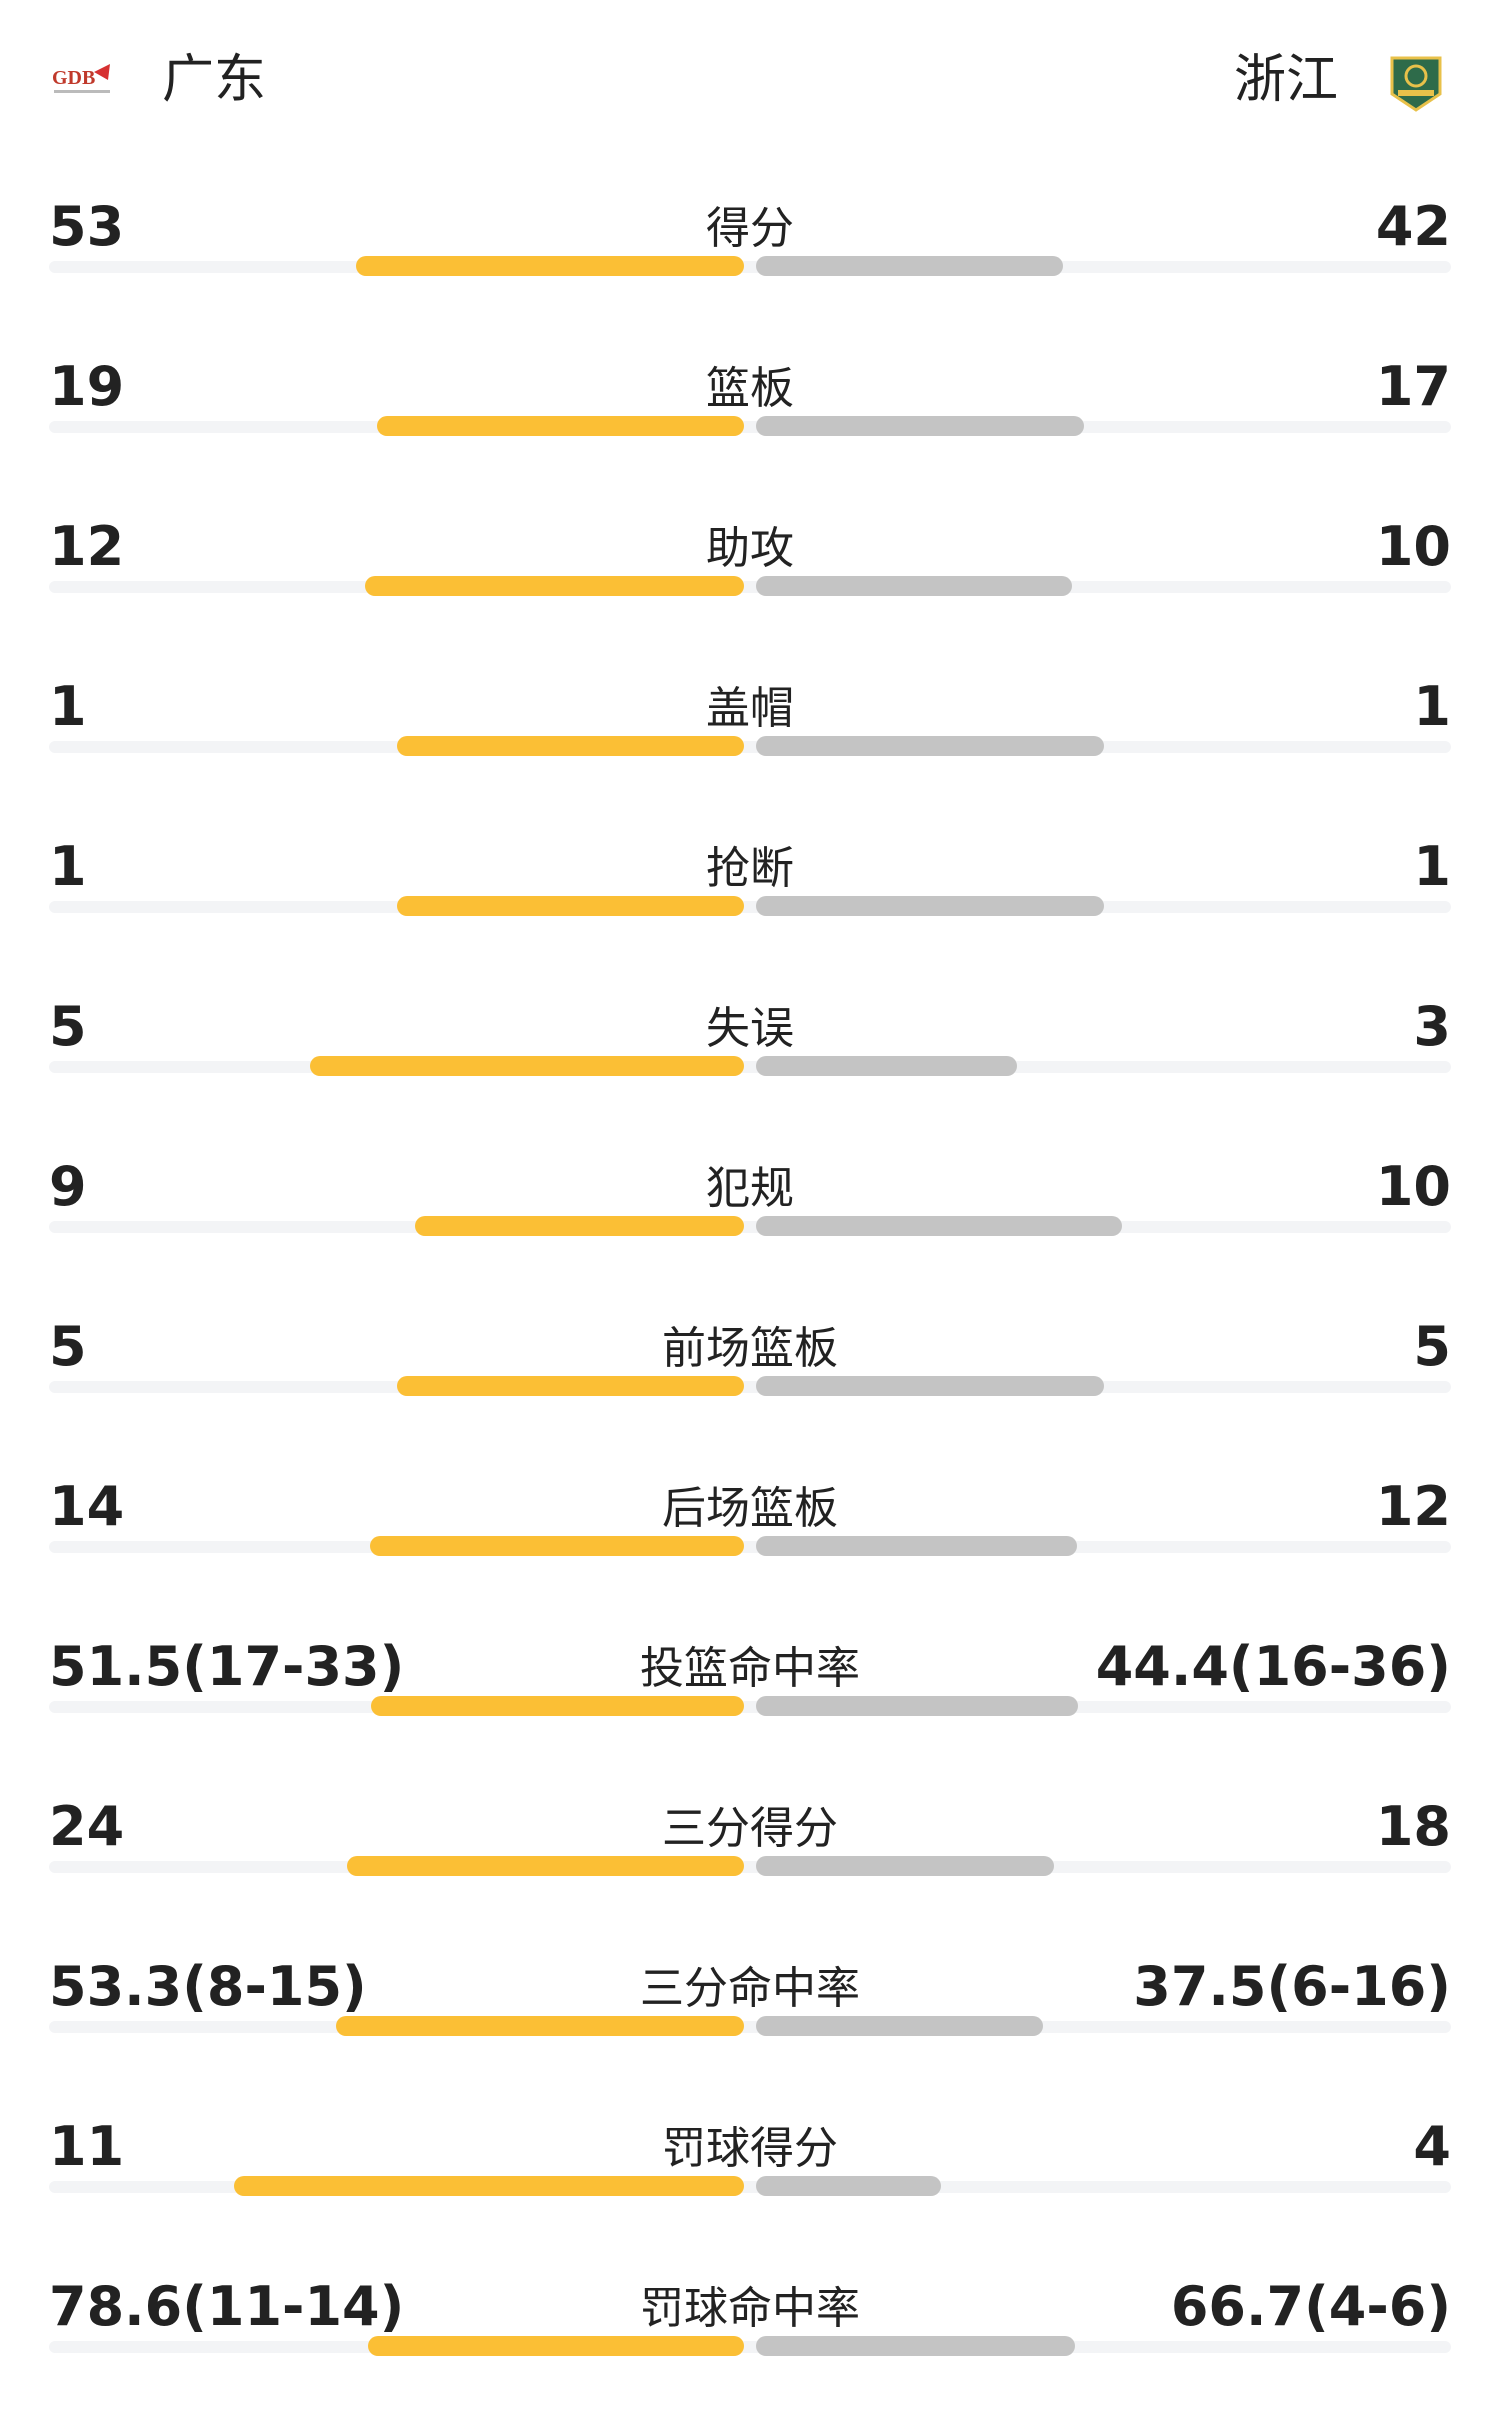 Image resolution: width=1500 pixels, height=2435 pixels. Describe the element at coordinates (87, 1826) in the screenshot. I see `home-value: 24` at that location.